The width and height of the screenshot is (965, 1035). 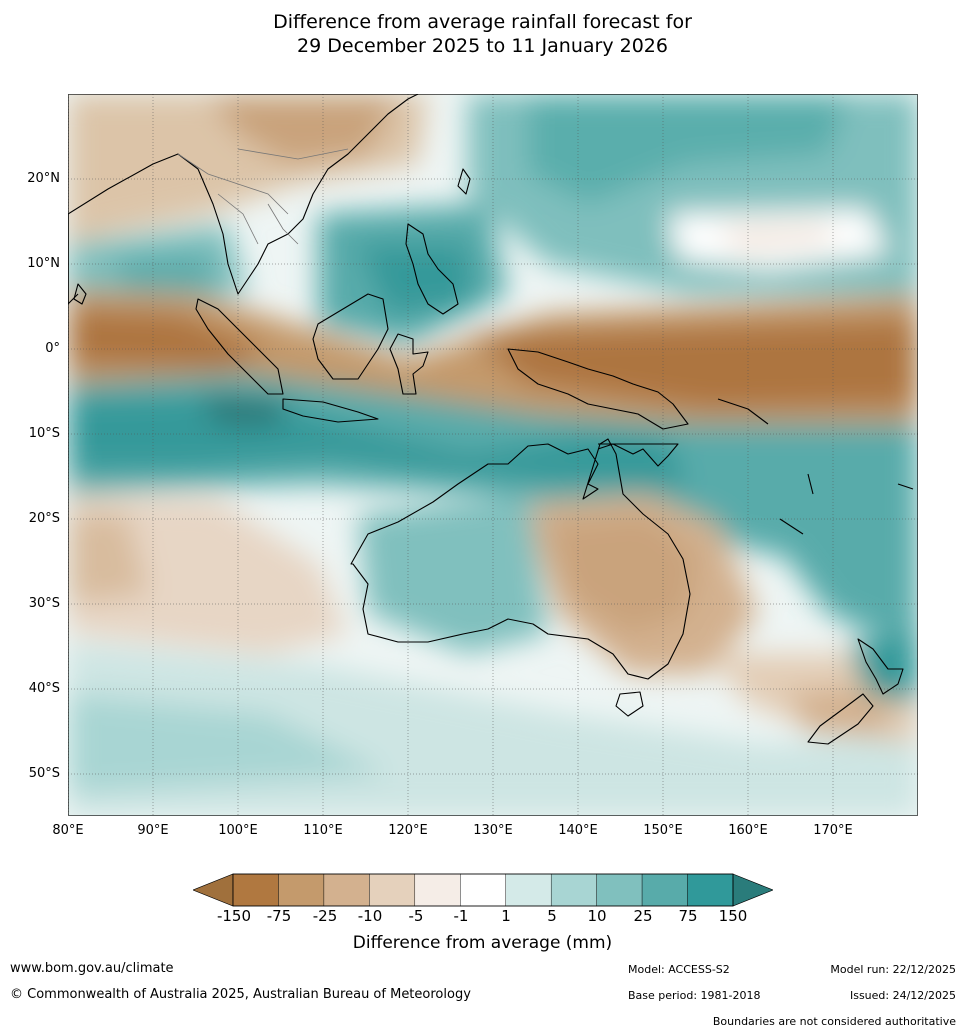 I want to click on cb-tick-11: 150, so click(x=733, y=916).